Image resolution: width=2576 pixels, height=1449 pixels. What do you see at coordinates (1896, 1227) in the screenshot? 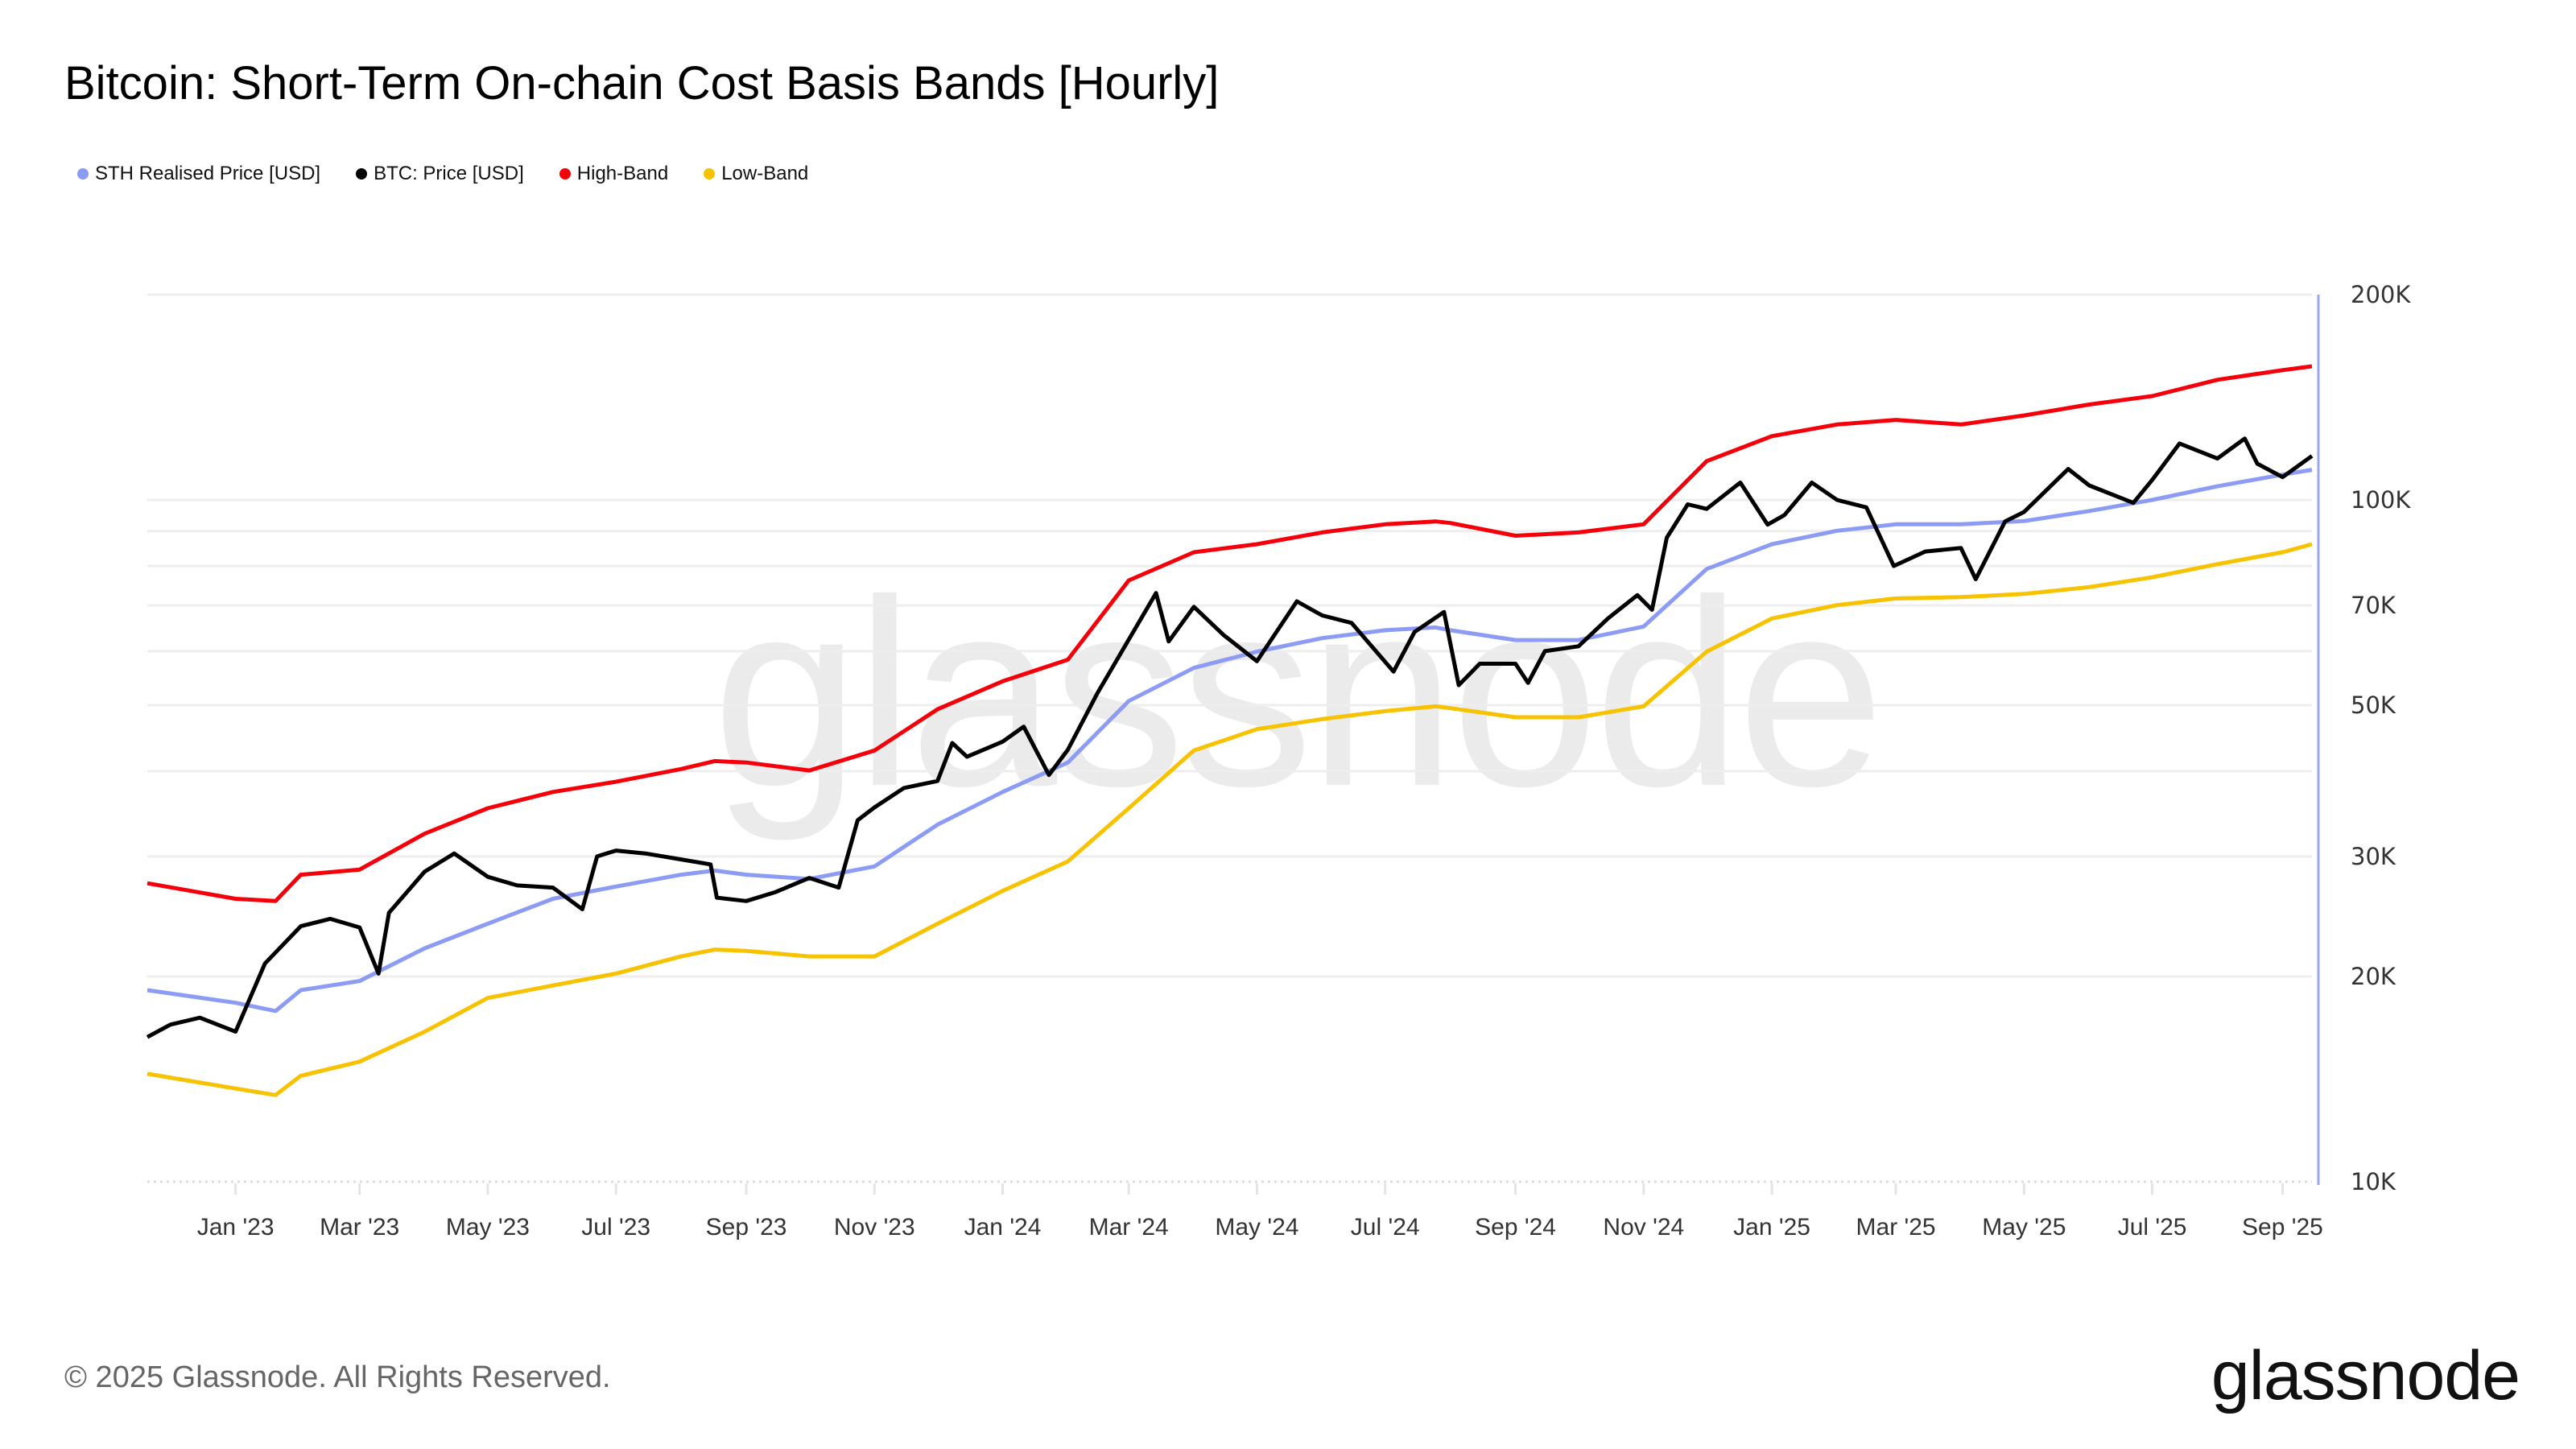
I see `x-tick-label: Mar '25` at bounding box center [1896, 1227].